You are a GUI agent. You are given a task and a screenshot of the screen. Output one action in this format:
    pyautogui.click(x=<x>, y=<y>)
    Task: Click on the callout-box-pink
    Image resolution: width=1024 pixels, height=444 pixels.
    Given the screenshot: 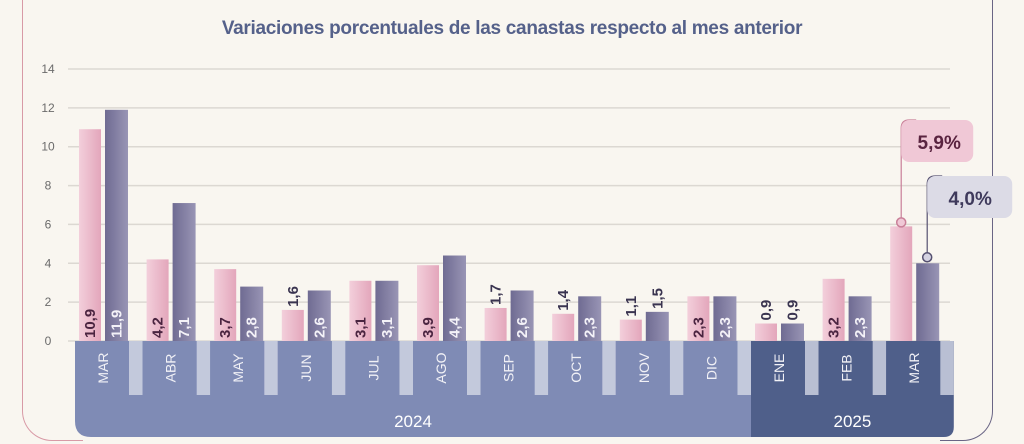 What is the action you would take?
    pyautogui.click(x=937, y=141)
    